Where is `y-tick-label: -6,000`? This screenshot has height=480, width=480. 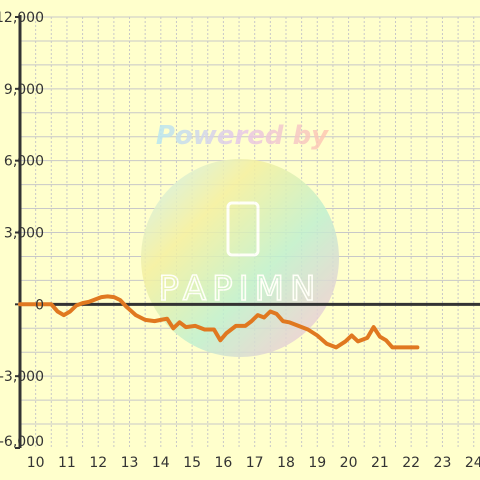
y-tick-label: -6,000 is located at coordinates (22, 442).